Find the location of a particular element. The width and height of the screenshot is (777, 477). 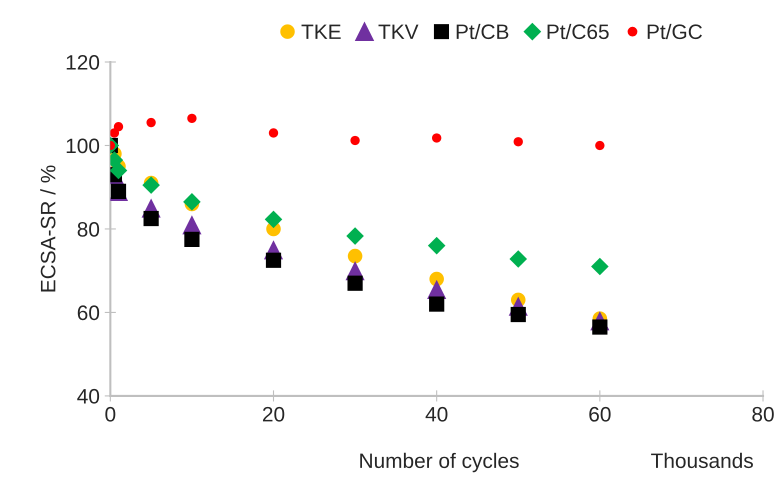

legend-label: Pt/C65 is located at coordinates (578, 32).